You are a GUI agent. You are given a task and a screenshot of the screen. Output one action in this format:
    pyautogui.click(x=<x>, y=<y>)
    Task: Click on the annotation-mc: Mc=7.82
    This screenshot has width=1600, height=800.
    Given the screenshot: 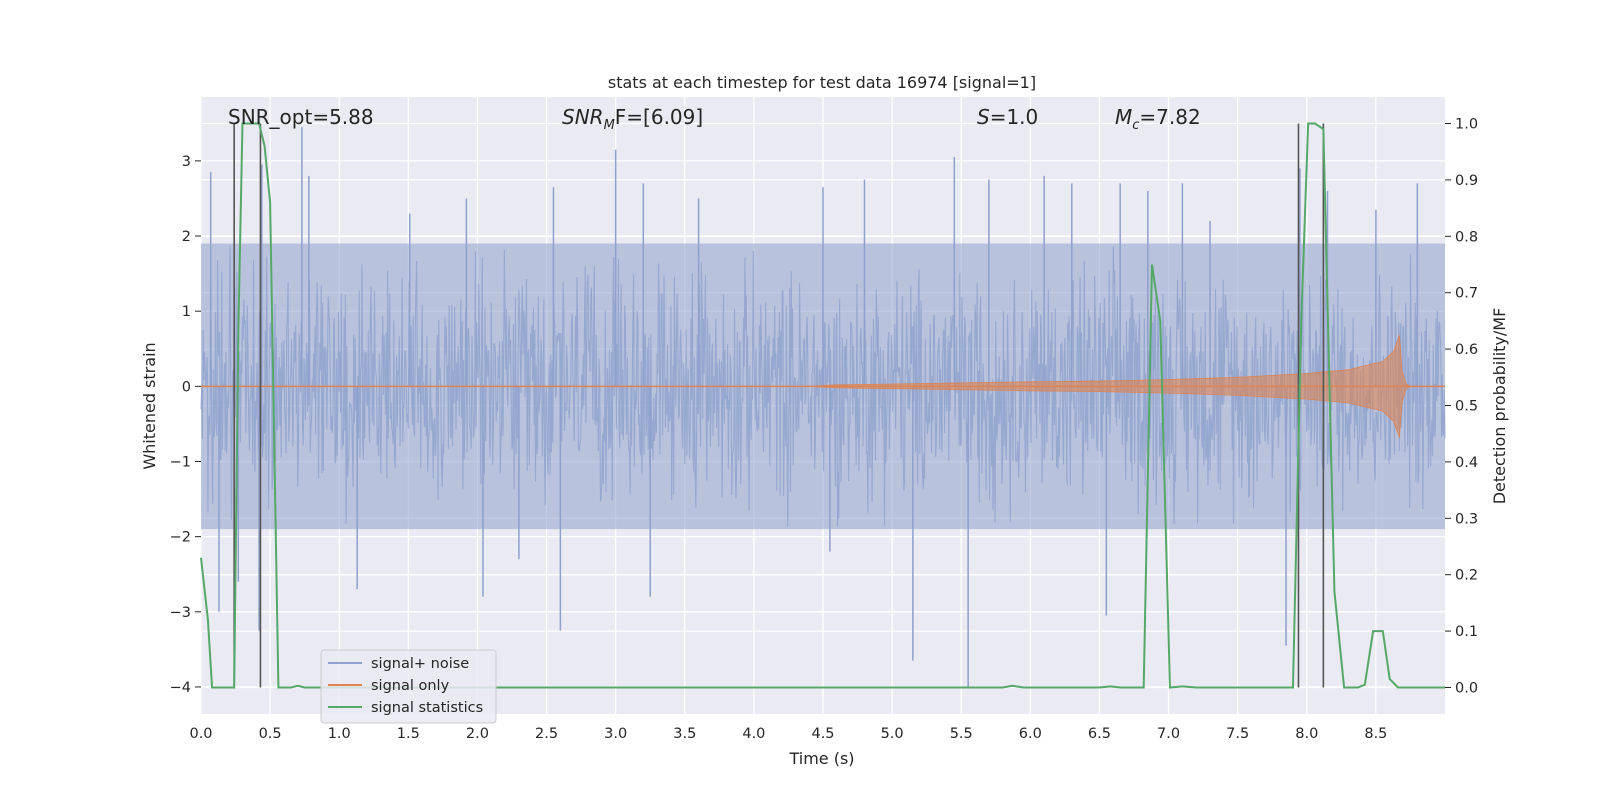 What is the action you would take?
    pyautogui.click(x=1158, y=119)
    